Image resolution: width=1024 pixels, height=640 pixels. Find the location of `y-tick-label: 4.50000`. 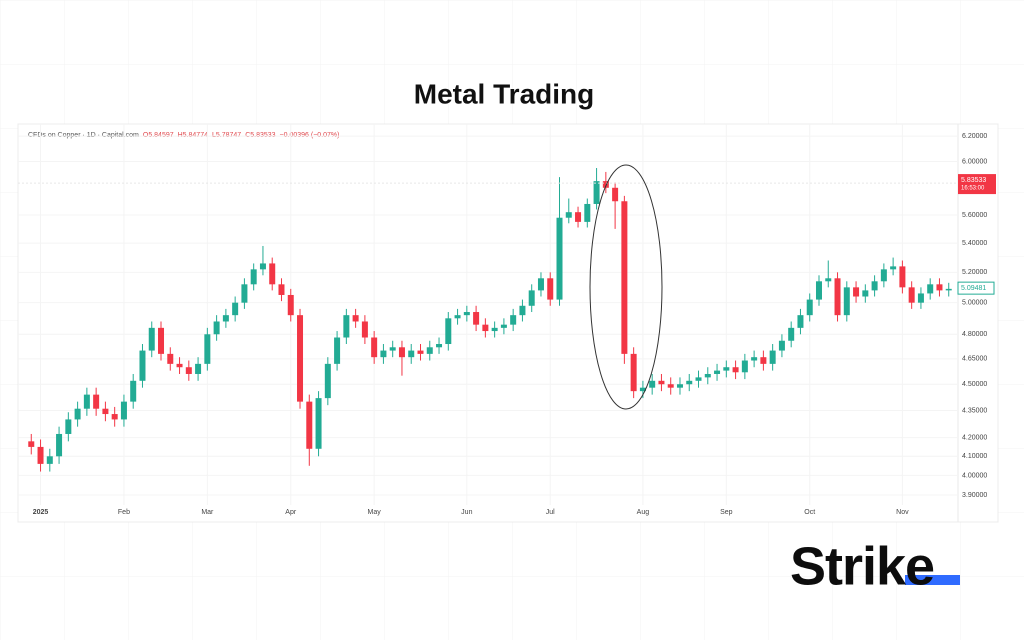

y-tick-label: 4.50000 is located at coordinates (974, 384).